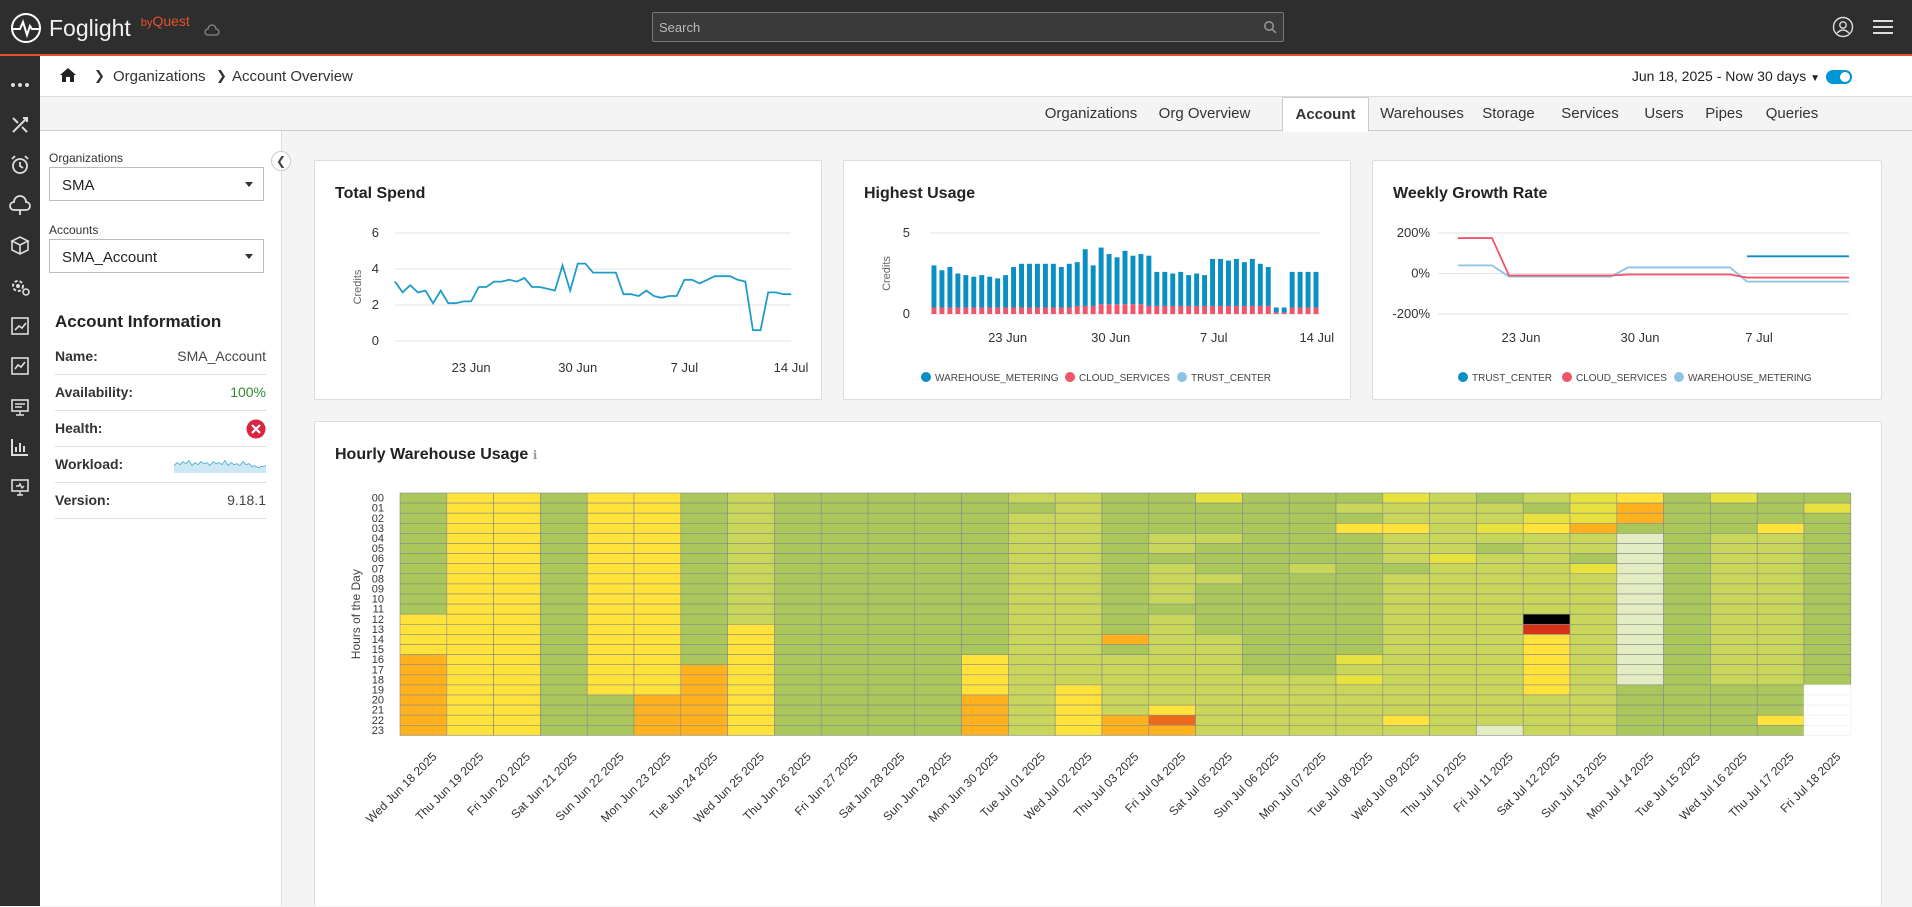  Describe the element at coordinates (1204, 113) in the screenshot. I see `tab-org-overview: Org Overview` at that location.